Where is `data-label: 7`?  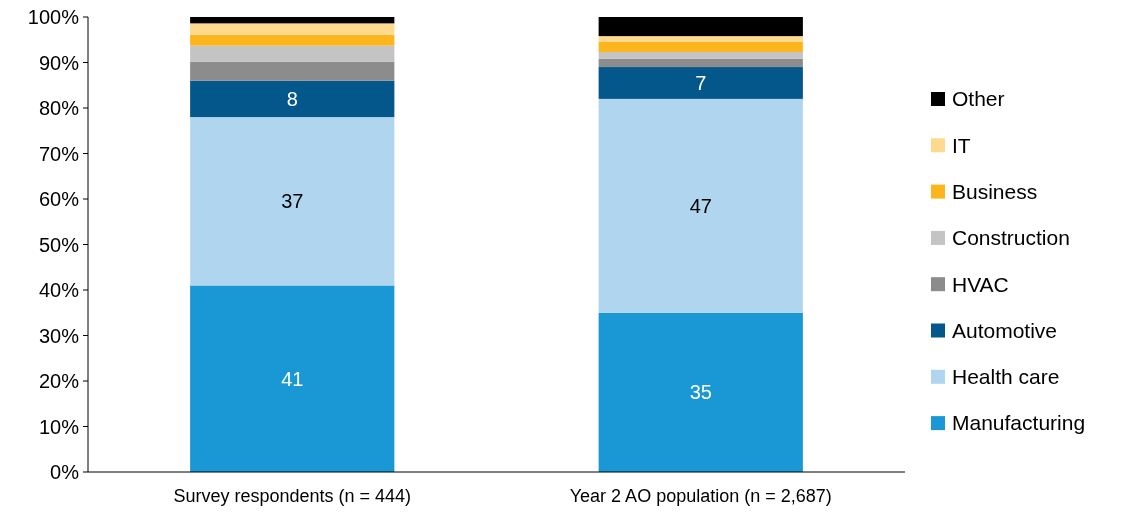 data-label: 7 is located at coordinates (701, 82).